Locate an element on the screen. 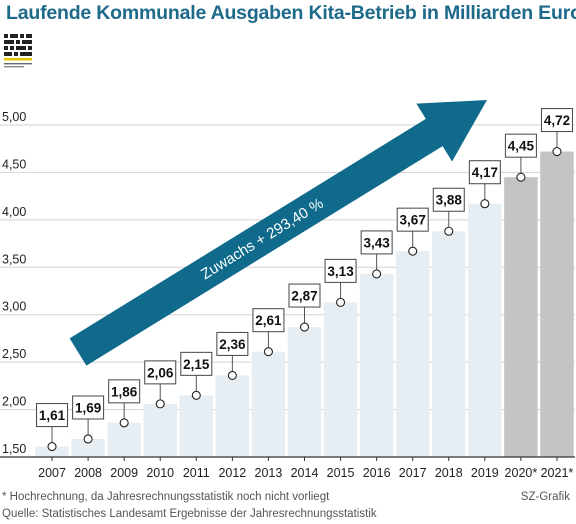  x-tick-label: 2012 is located at coordinates (232, 473).